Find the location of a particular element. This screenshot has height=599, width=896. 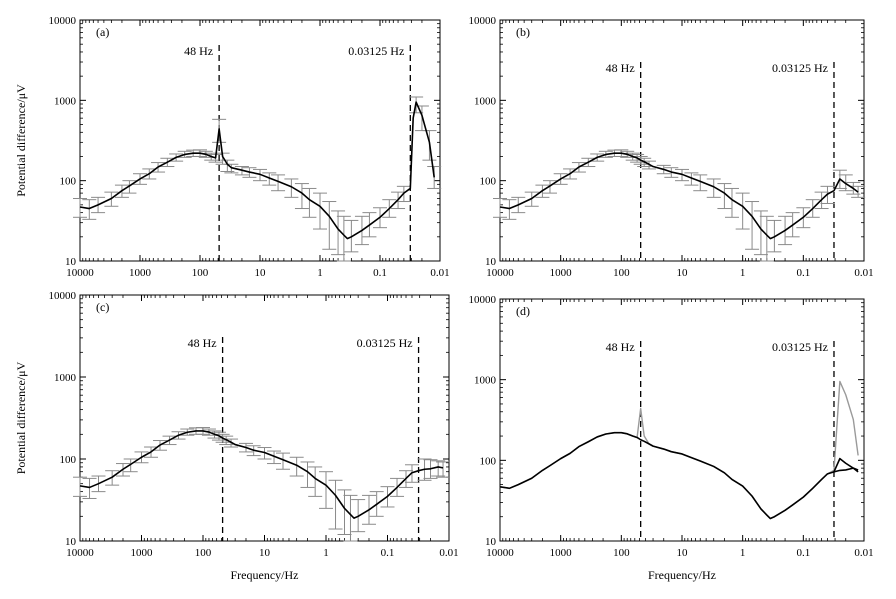

panel-label: (b) is located at coordinates (523, 32).